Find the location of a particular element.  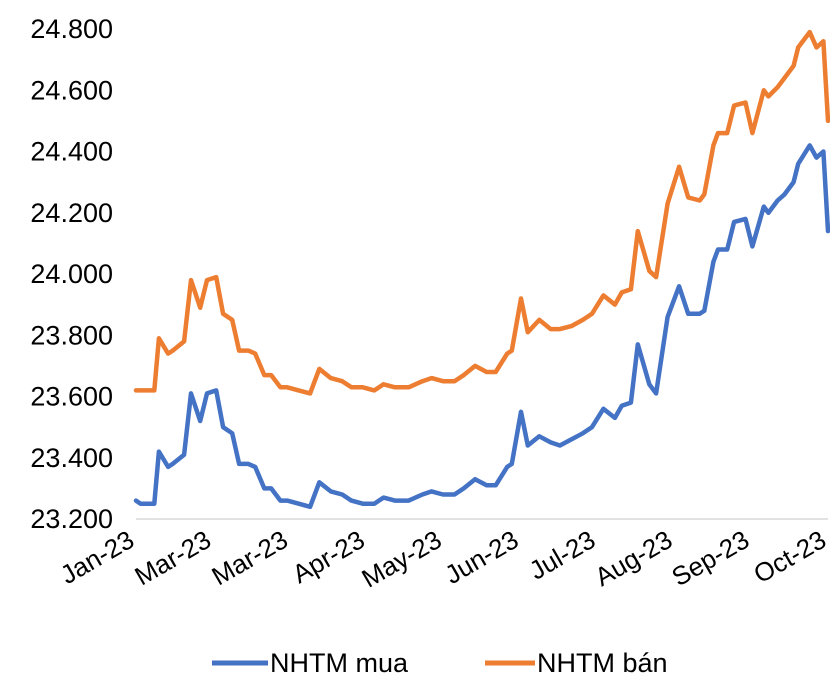

y-tick-label: 23.600 is located at coordinates (71, 397).